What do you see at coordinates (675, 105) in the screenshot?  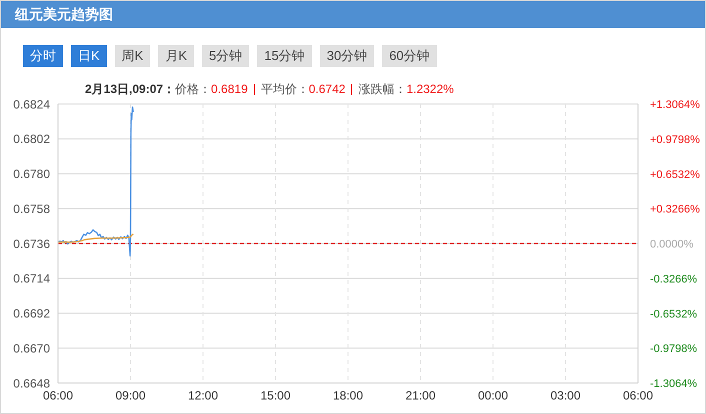 I see `y2-tick-label: +1.3064%` at bounding box center [675, 105].